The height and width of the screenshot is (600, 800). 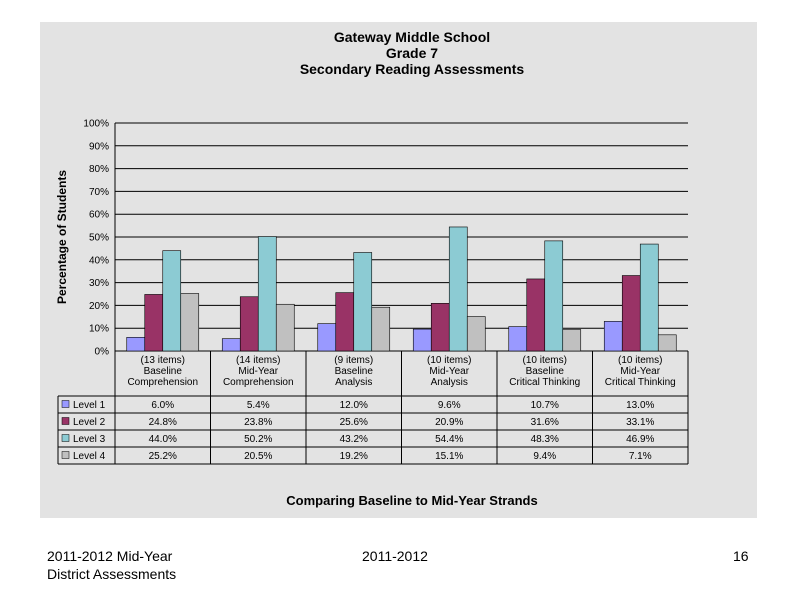 I want to click on legend-label: Level 3, so click(x=89, y=439).